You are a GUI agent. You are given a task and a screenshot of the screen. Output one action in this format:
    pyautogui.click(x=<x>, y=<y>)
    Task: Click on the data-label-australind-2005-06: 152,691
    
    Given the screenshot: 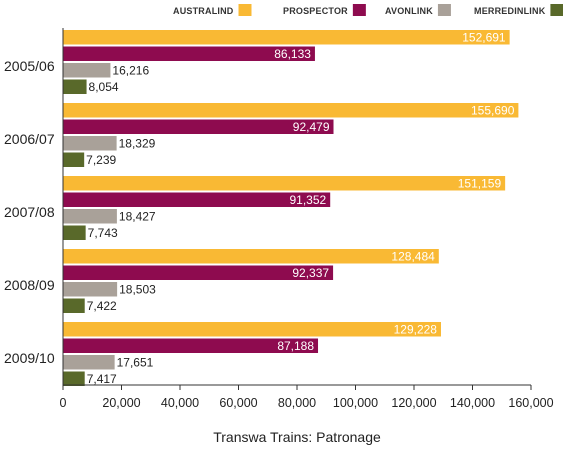 What is the action you would take?
    pyautogui.click(x=484, y=38)
    